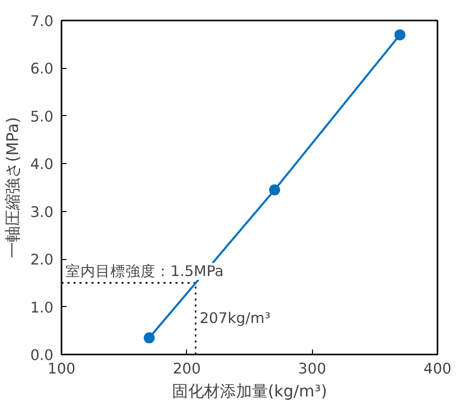 This screenshot has height=403, width=462. I want to click on ref-line-label: 室内目標強度：1.5MPa, so click(145, 271).